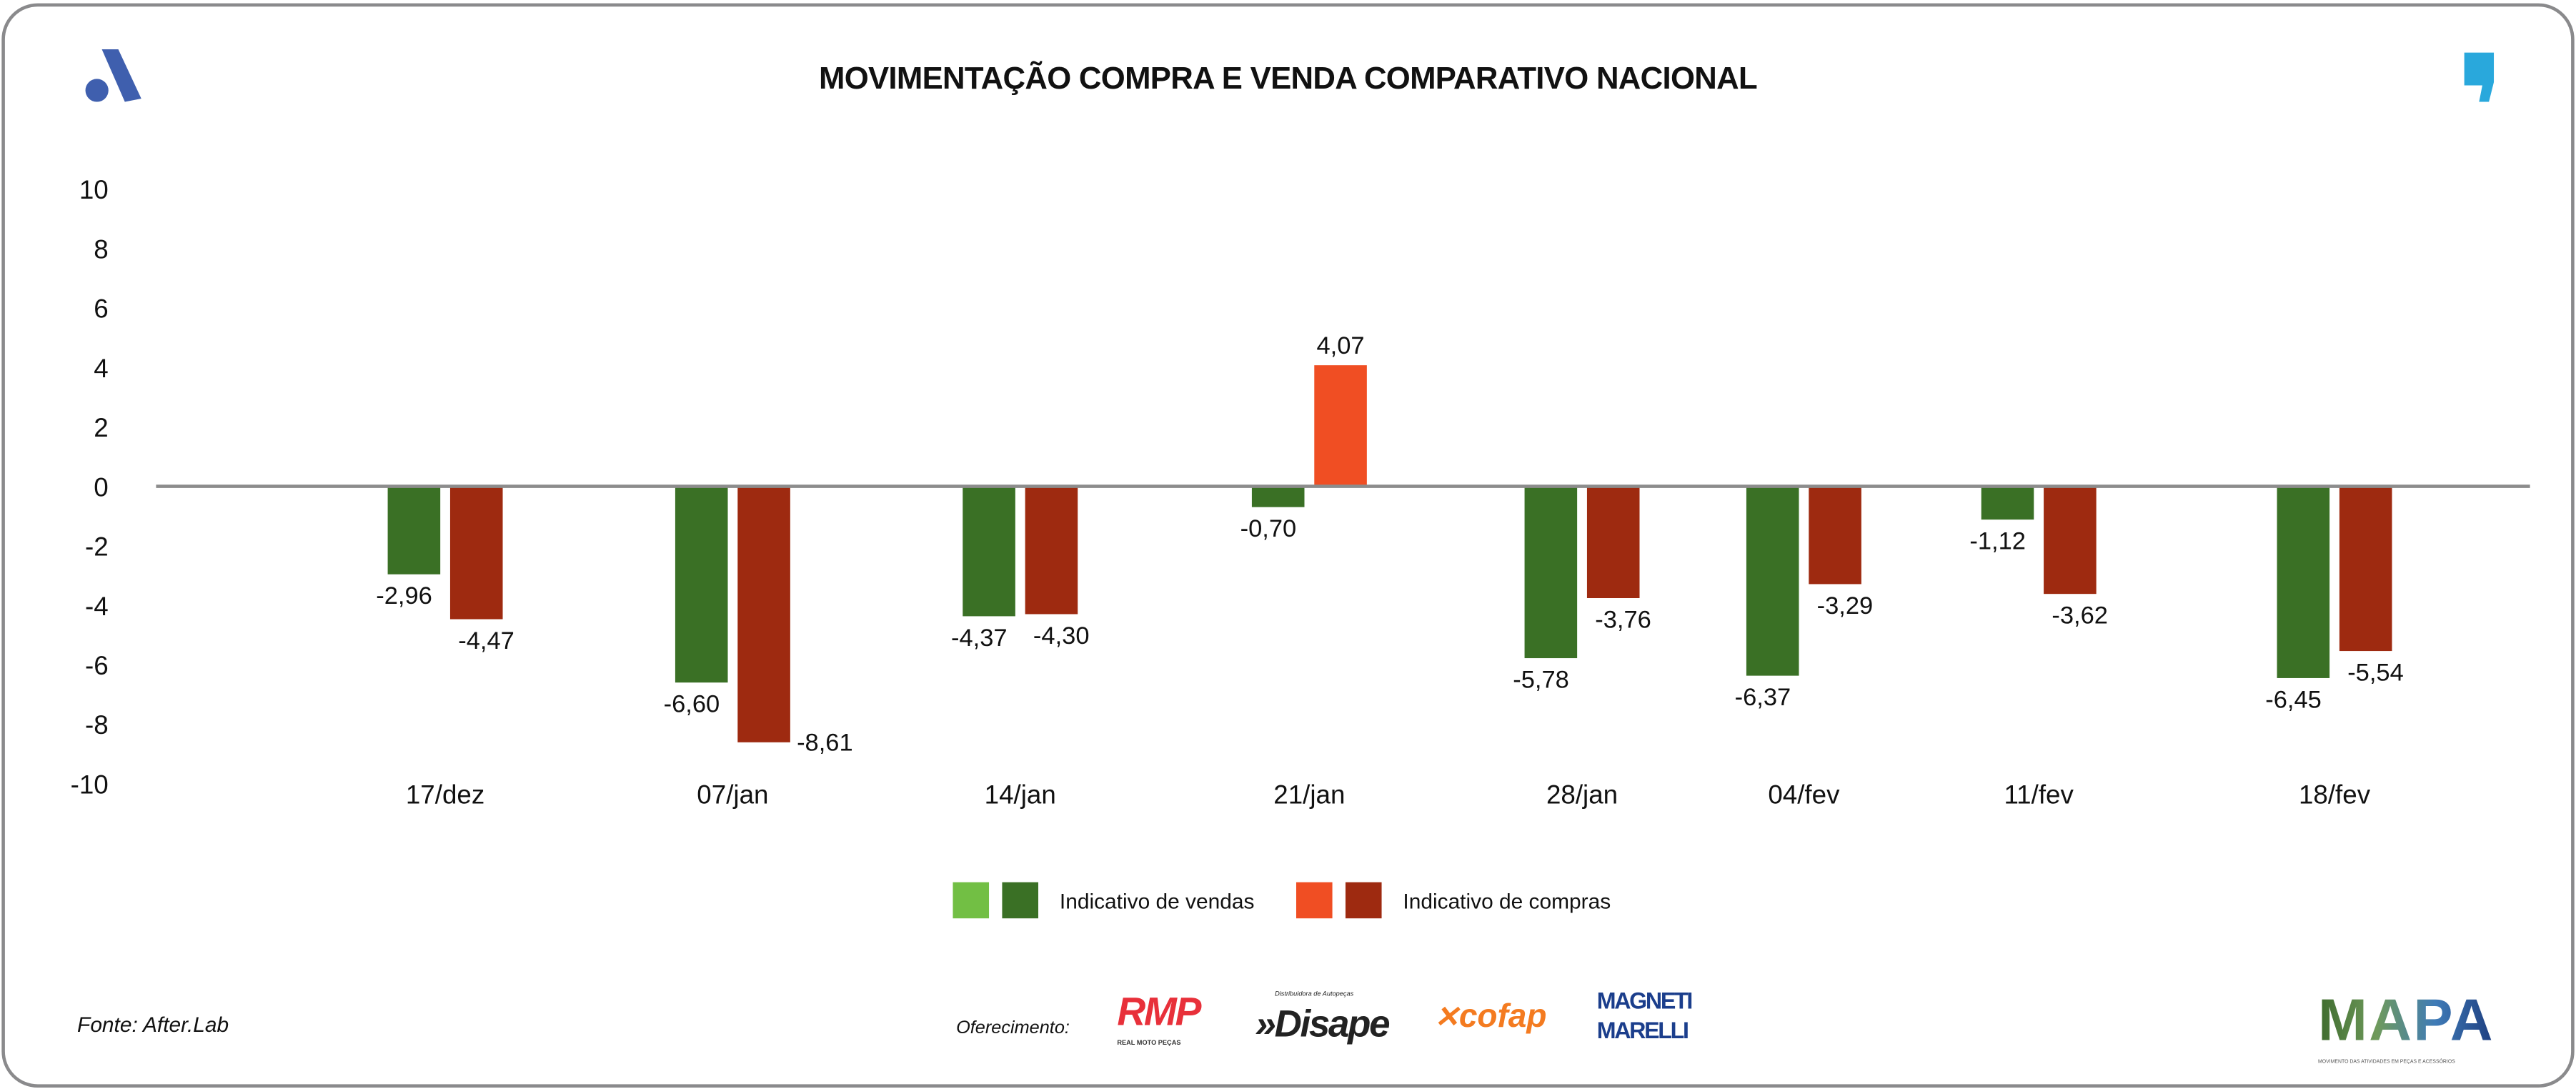 The width and height of the screenshot is (2576, 1089). What do you see at coordinates (2080, 616) in the screenshot?
I see `data-label: -3,62` at bounding box center [2080, 616].